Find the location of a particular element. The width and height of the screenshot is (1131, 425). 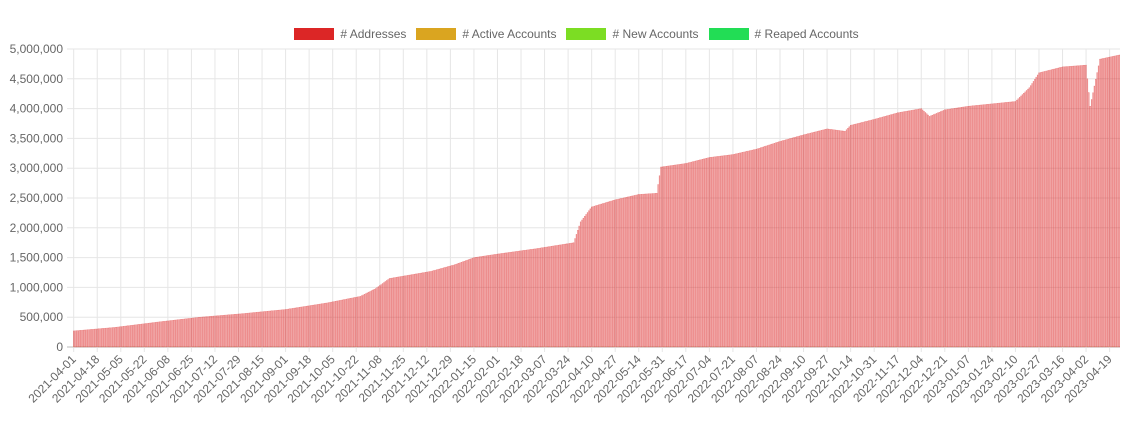

y-tick-label: 1,000,000 is located at coordinates (37, 287).